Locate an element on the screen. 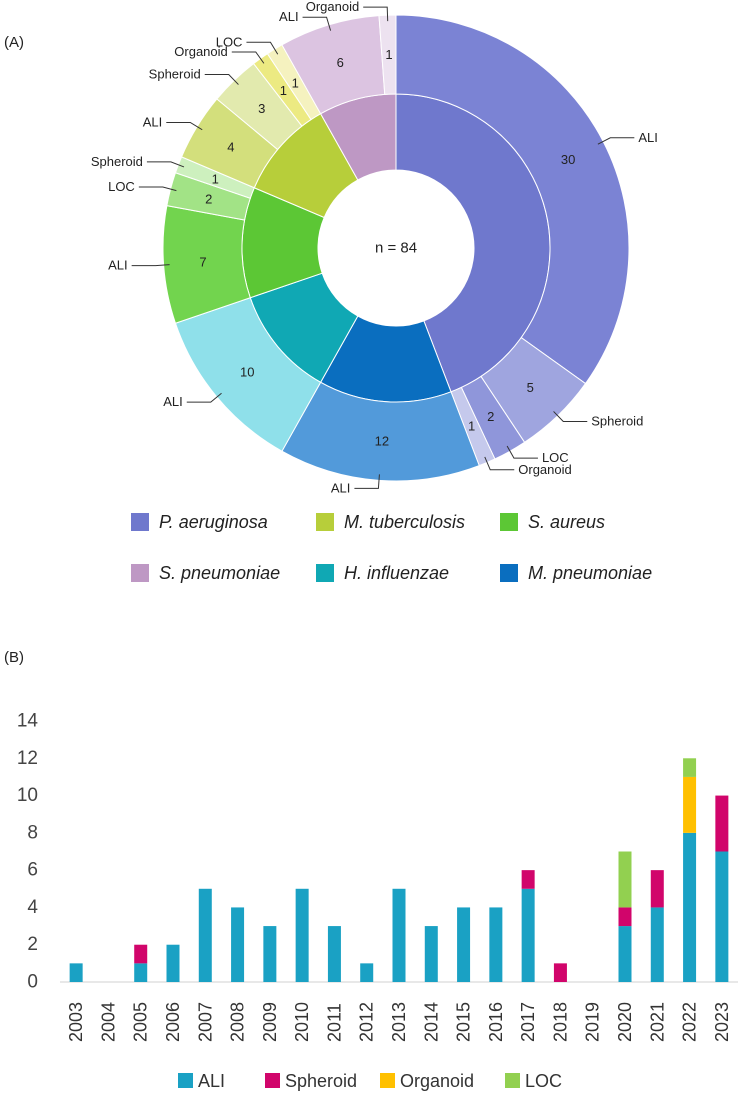 The image size is (742, 1097). leader-line-s-aureus-loc is located at coordinates (157, 189).